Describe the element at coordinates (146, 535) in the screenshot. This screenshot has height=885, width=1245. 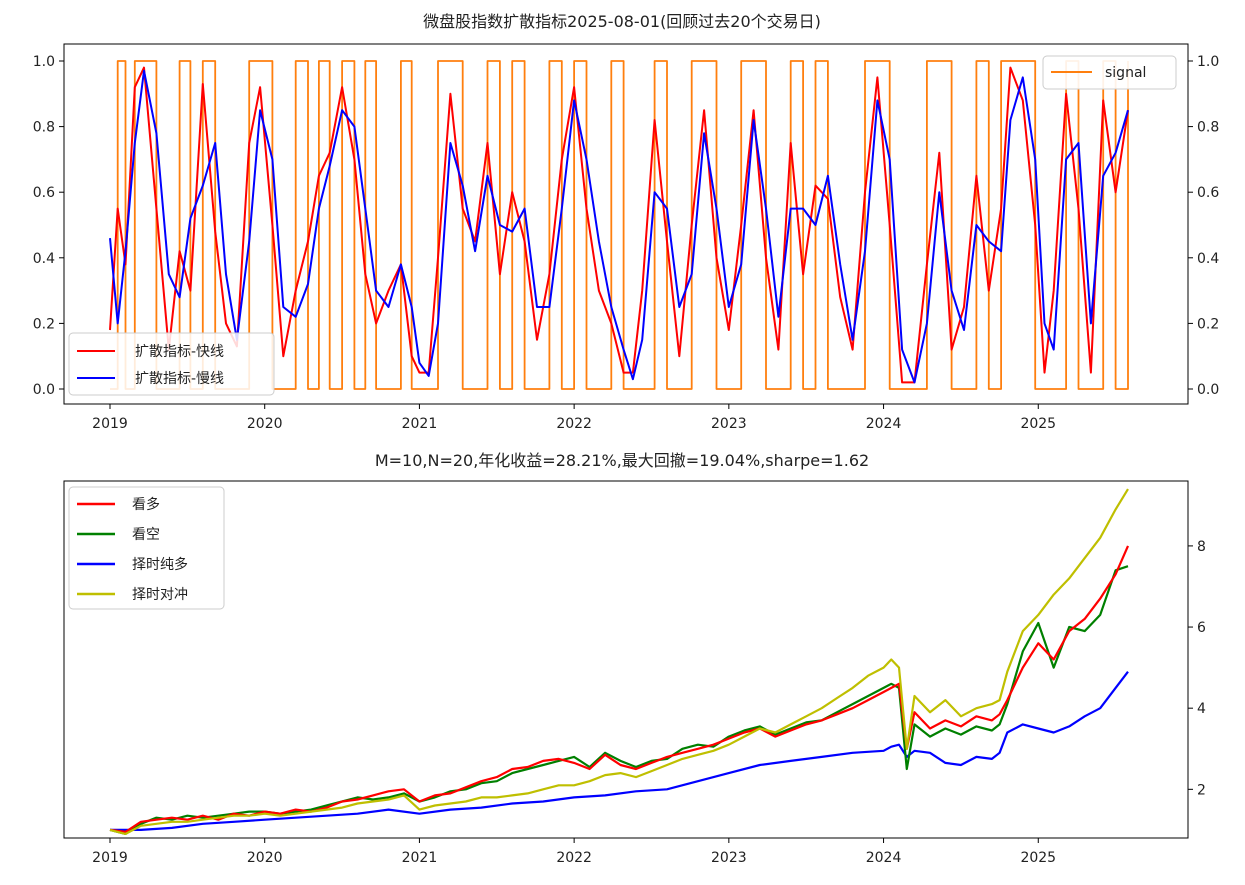
I see `legend-label-short: 看空` at that location.